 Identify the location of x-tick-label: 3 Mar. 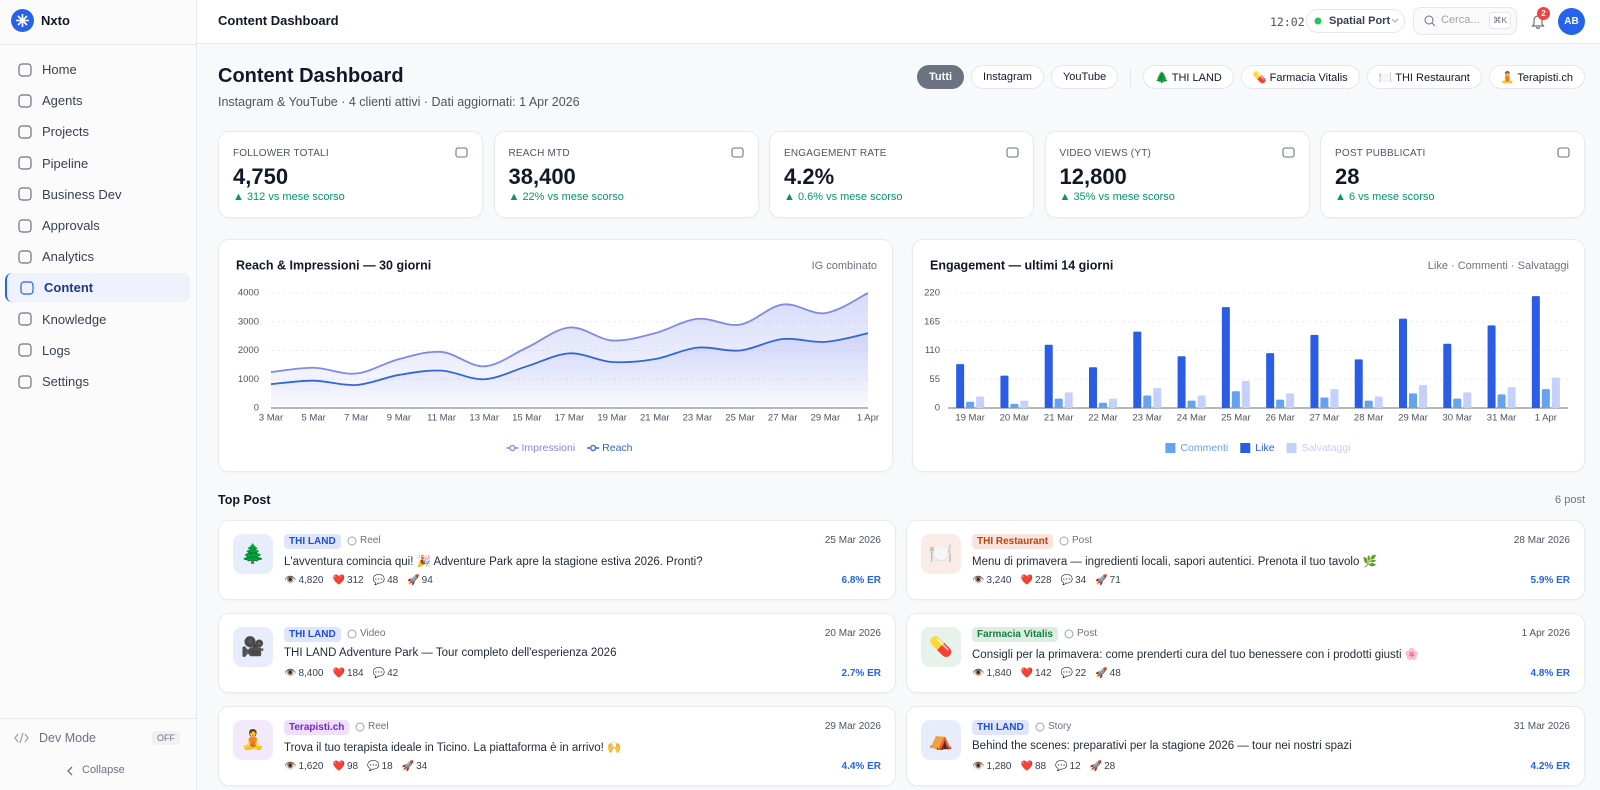
(271, 418).